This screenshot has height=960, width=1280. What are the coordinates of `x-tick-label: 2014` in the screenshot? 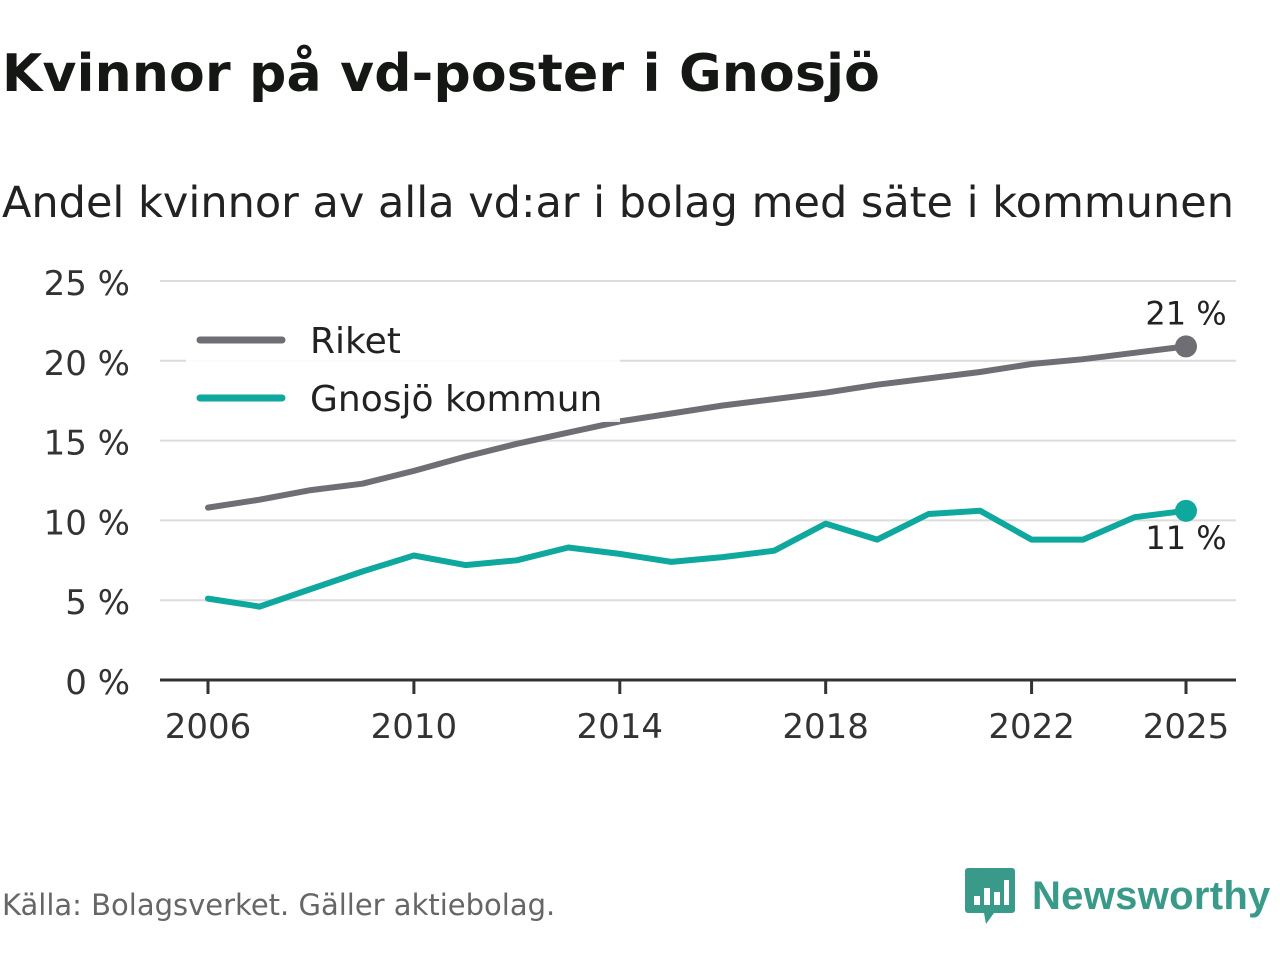 It's located at (620, 727).